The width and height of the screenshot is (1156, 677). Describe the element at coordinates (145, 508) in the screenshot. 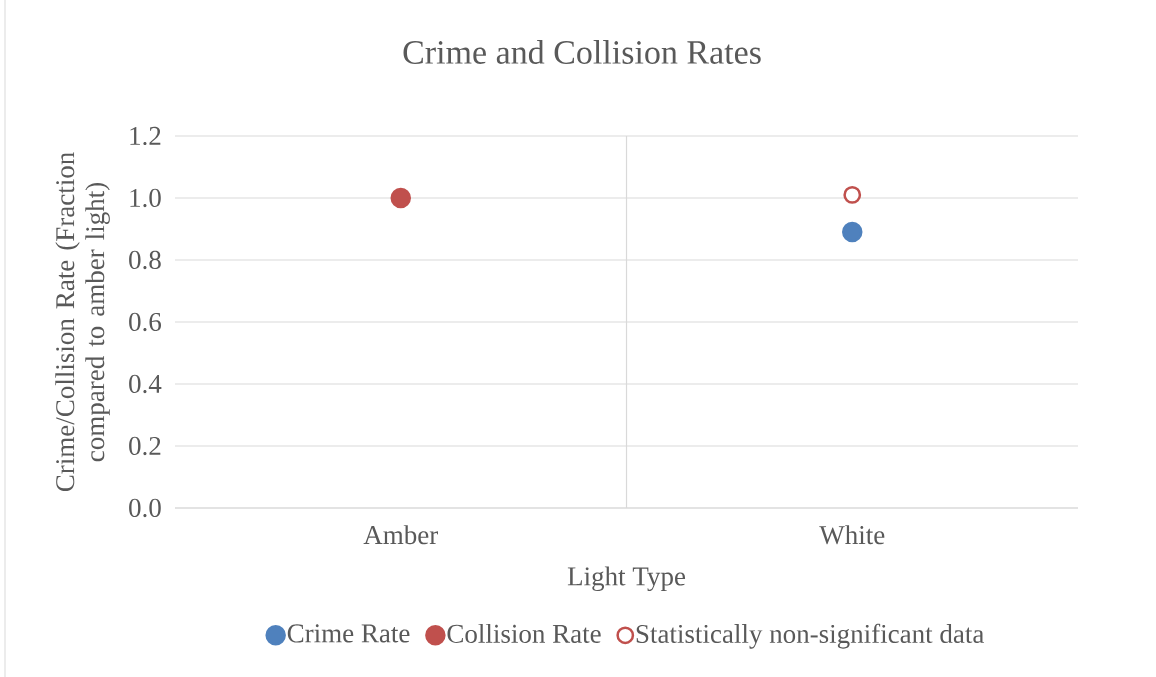

I see `y-tick-label: 0.0` at that location.